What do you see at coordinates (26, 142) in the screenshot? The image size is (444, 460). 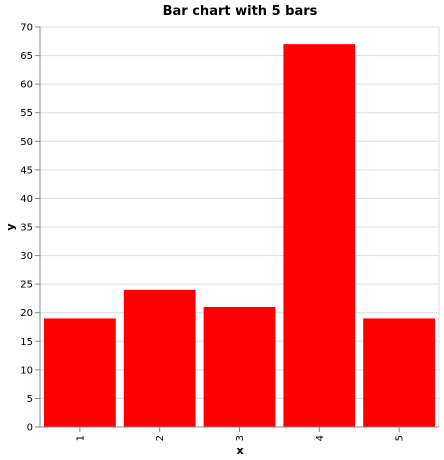 I see `y-tick-label: 50` at bounding box center [26, 142].